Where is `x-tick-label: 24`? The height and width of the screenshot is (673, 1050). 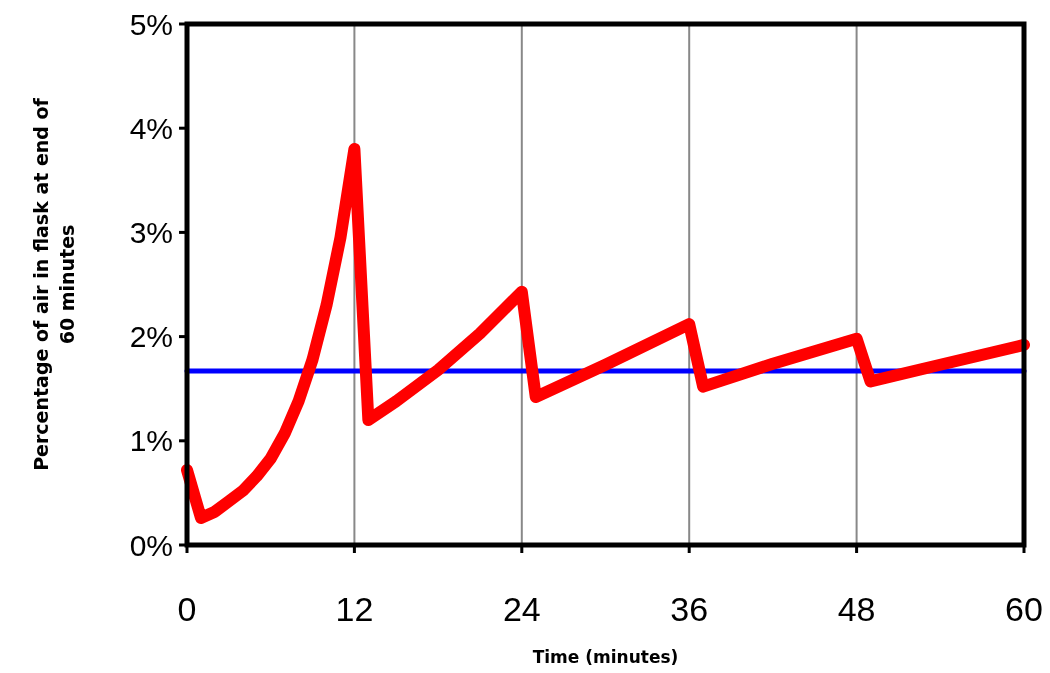
x-tick-label: 24 is located at coordinates (521, 609).